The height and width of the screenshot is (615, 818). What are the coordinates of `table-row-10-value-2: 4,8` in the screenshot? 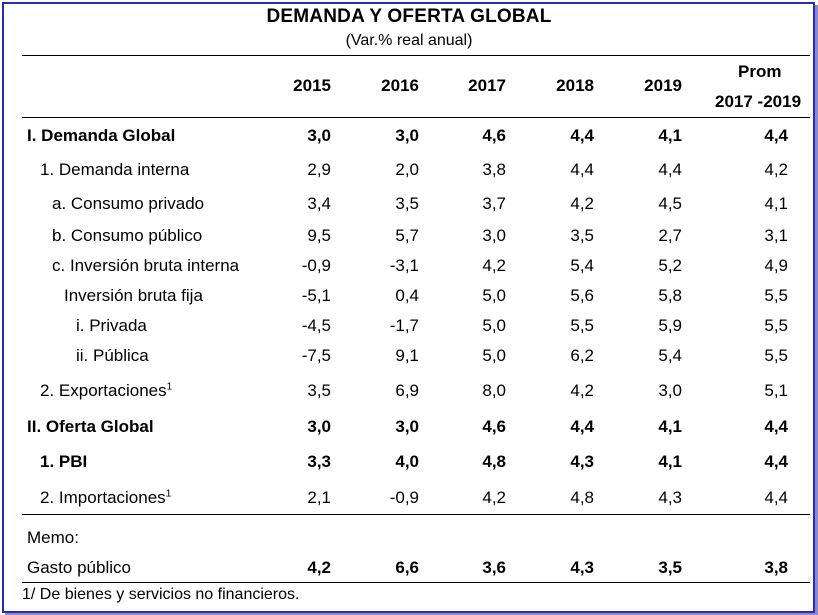 It's located at (494, 461).